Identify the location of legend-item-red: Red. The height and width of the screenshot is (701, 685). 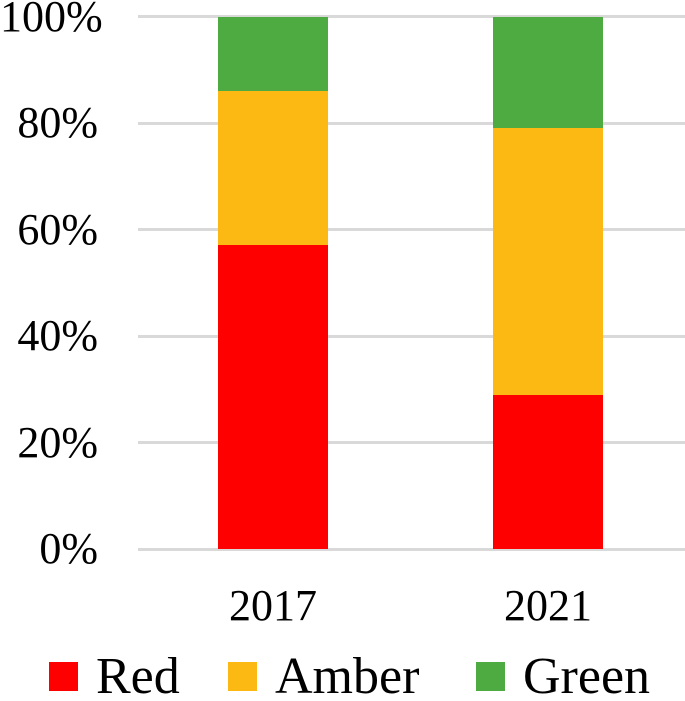
(114, 674).